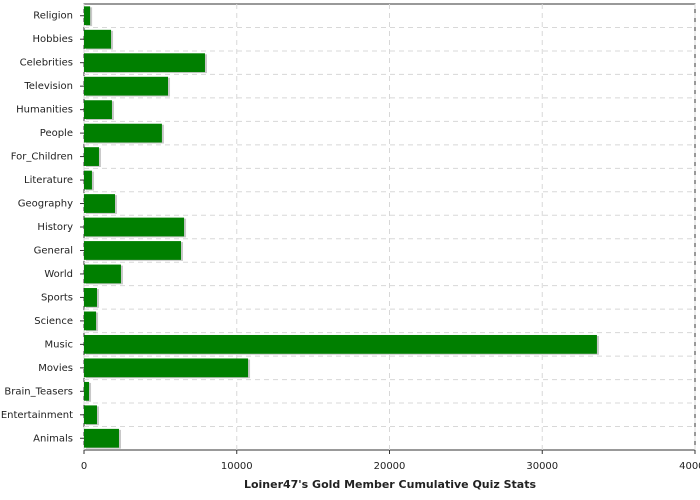 The image size is (700, 500). What do you see at coordinates (390, 466) in the screenshot?
I see `x-tick-label: 20000` at bounding box center [390, 466].